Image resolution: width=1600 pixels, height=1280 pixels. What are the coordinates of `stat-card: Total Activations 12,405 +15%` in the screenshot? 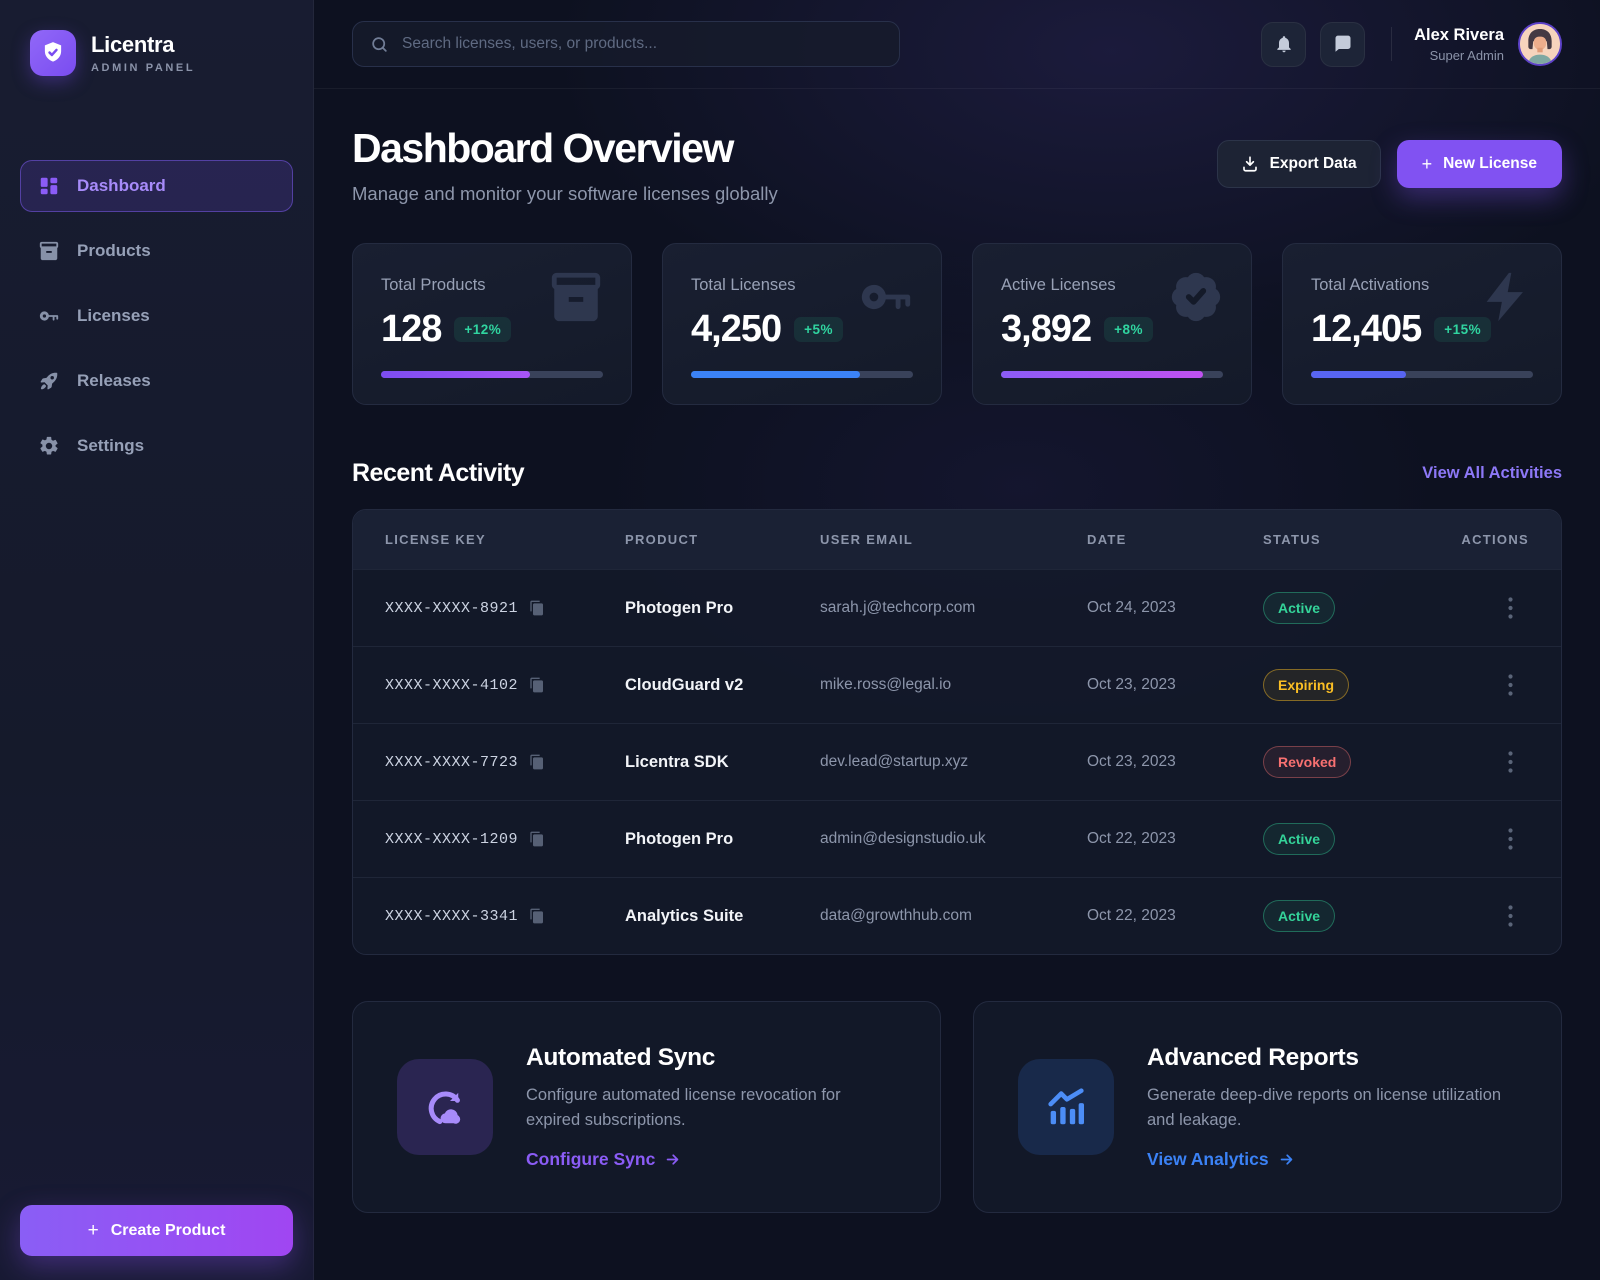 It's located at (1422, 324).